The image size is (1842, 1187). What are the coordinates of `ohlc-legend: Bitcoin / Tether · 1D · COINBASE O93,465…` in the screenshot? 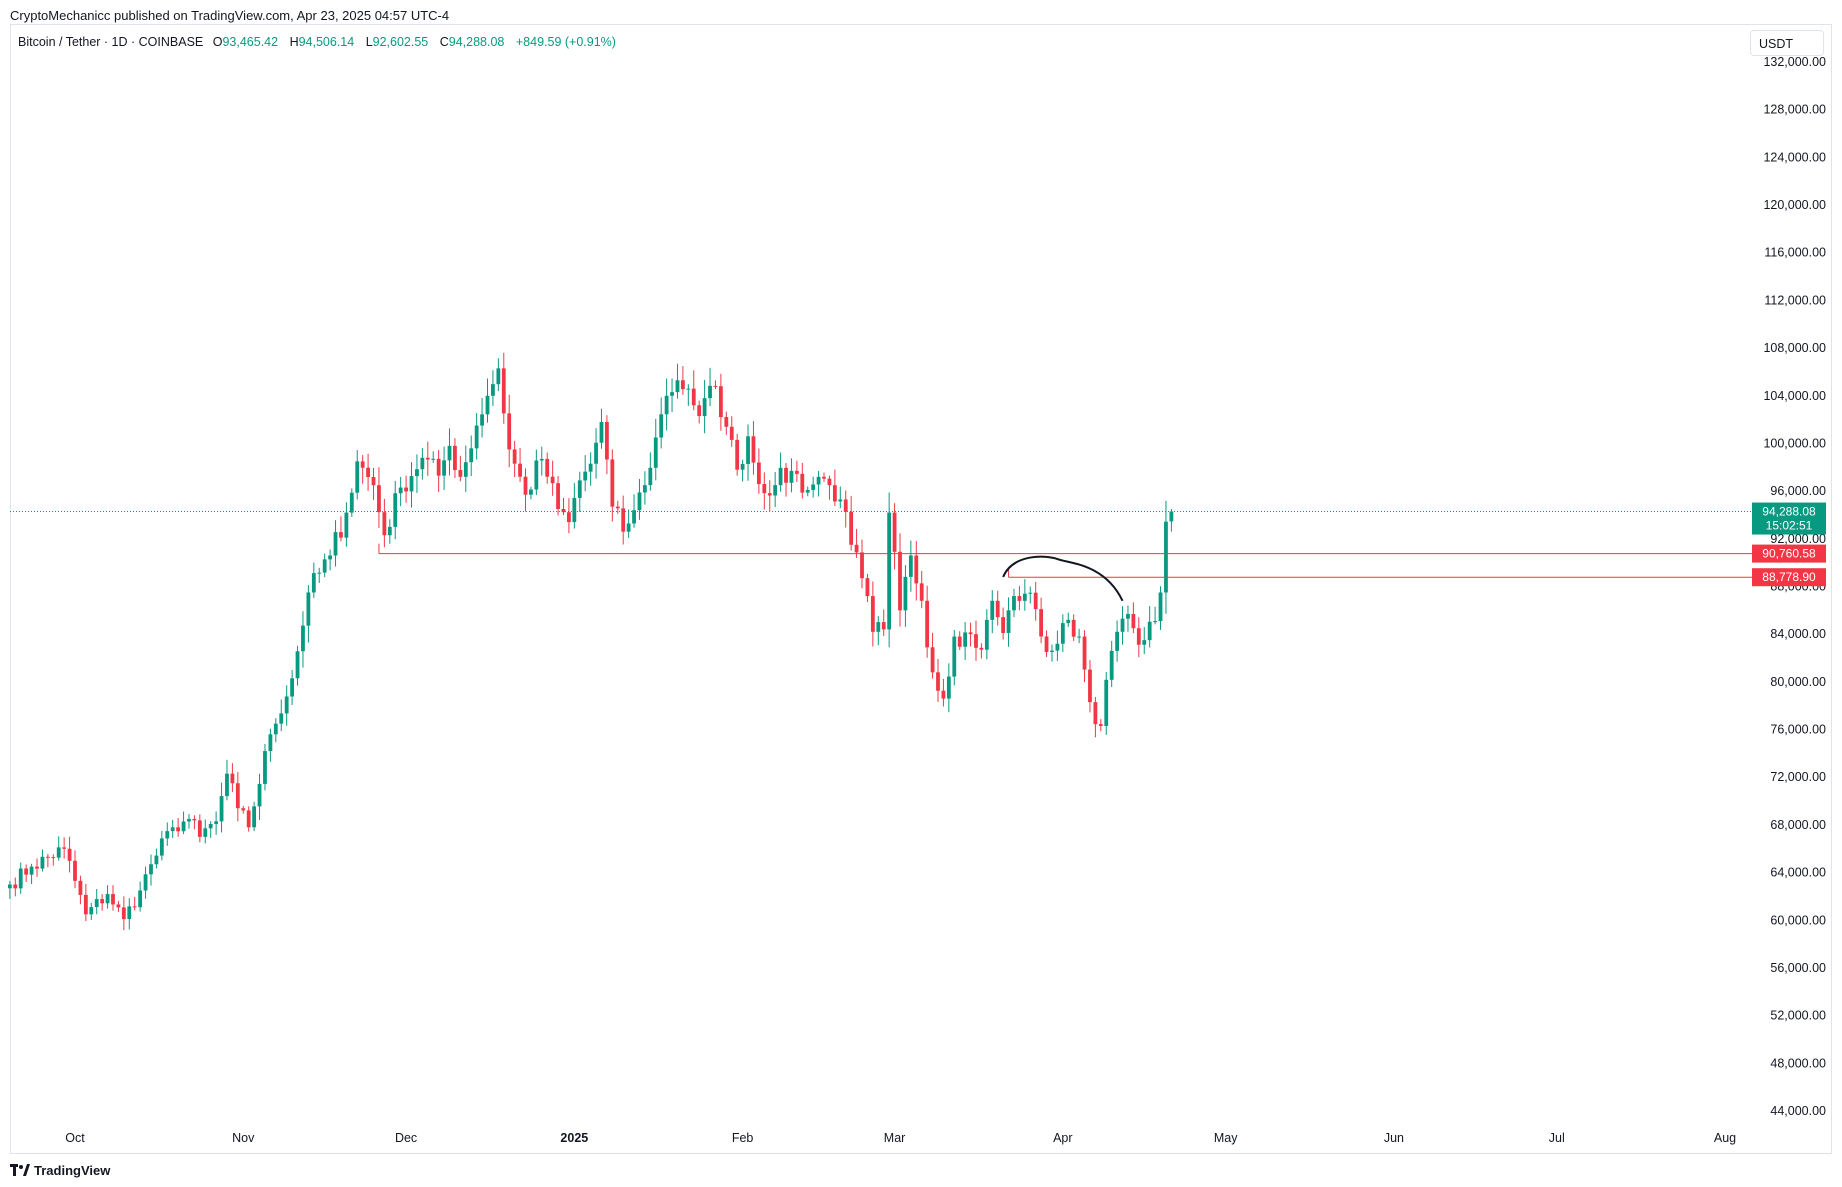 It's located at (321, 42).